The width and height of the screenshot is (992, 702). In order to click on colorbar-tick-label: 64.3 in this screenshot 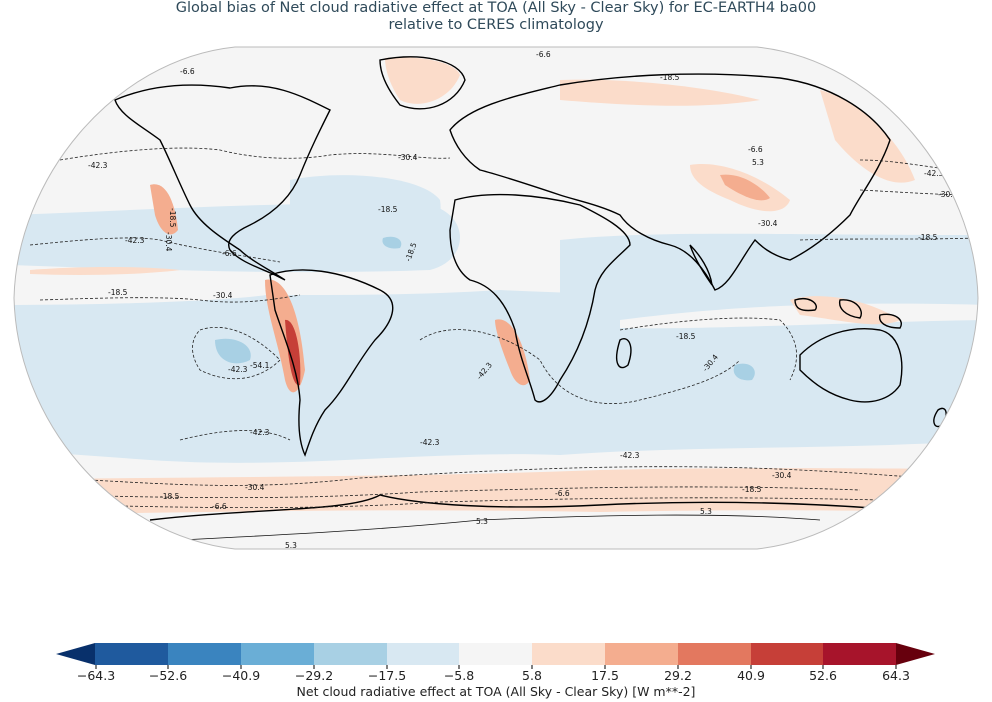, I will do `click(896, 675)`.